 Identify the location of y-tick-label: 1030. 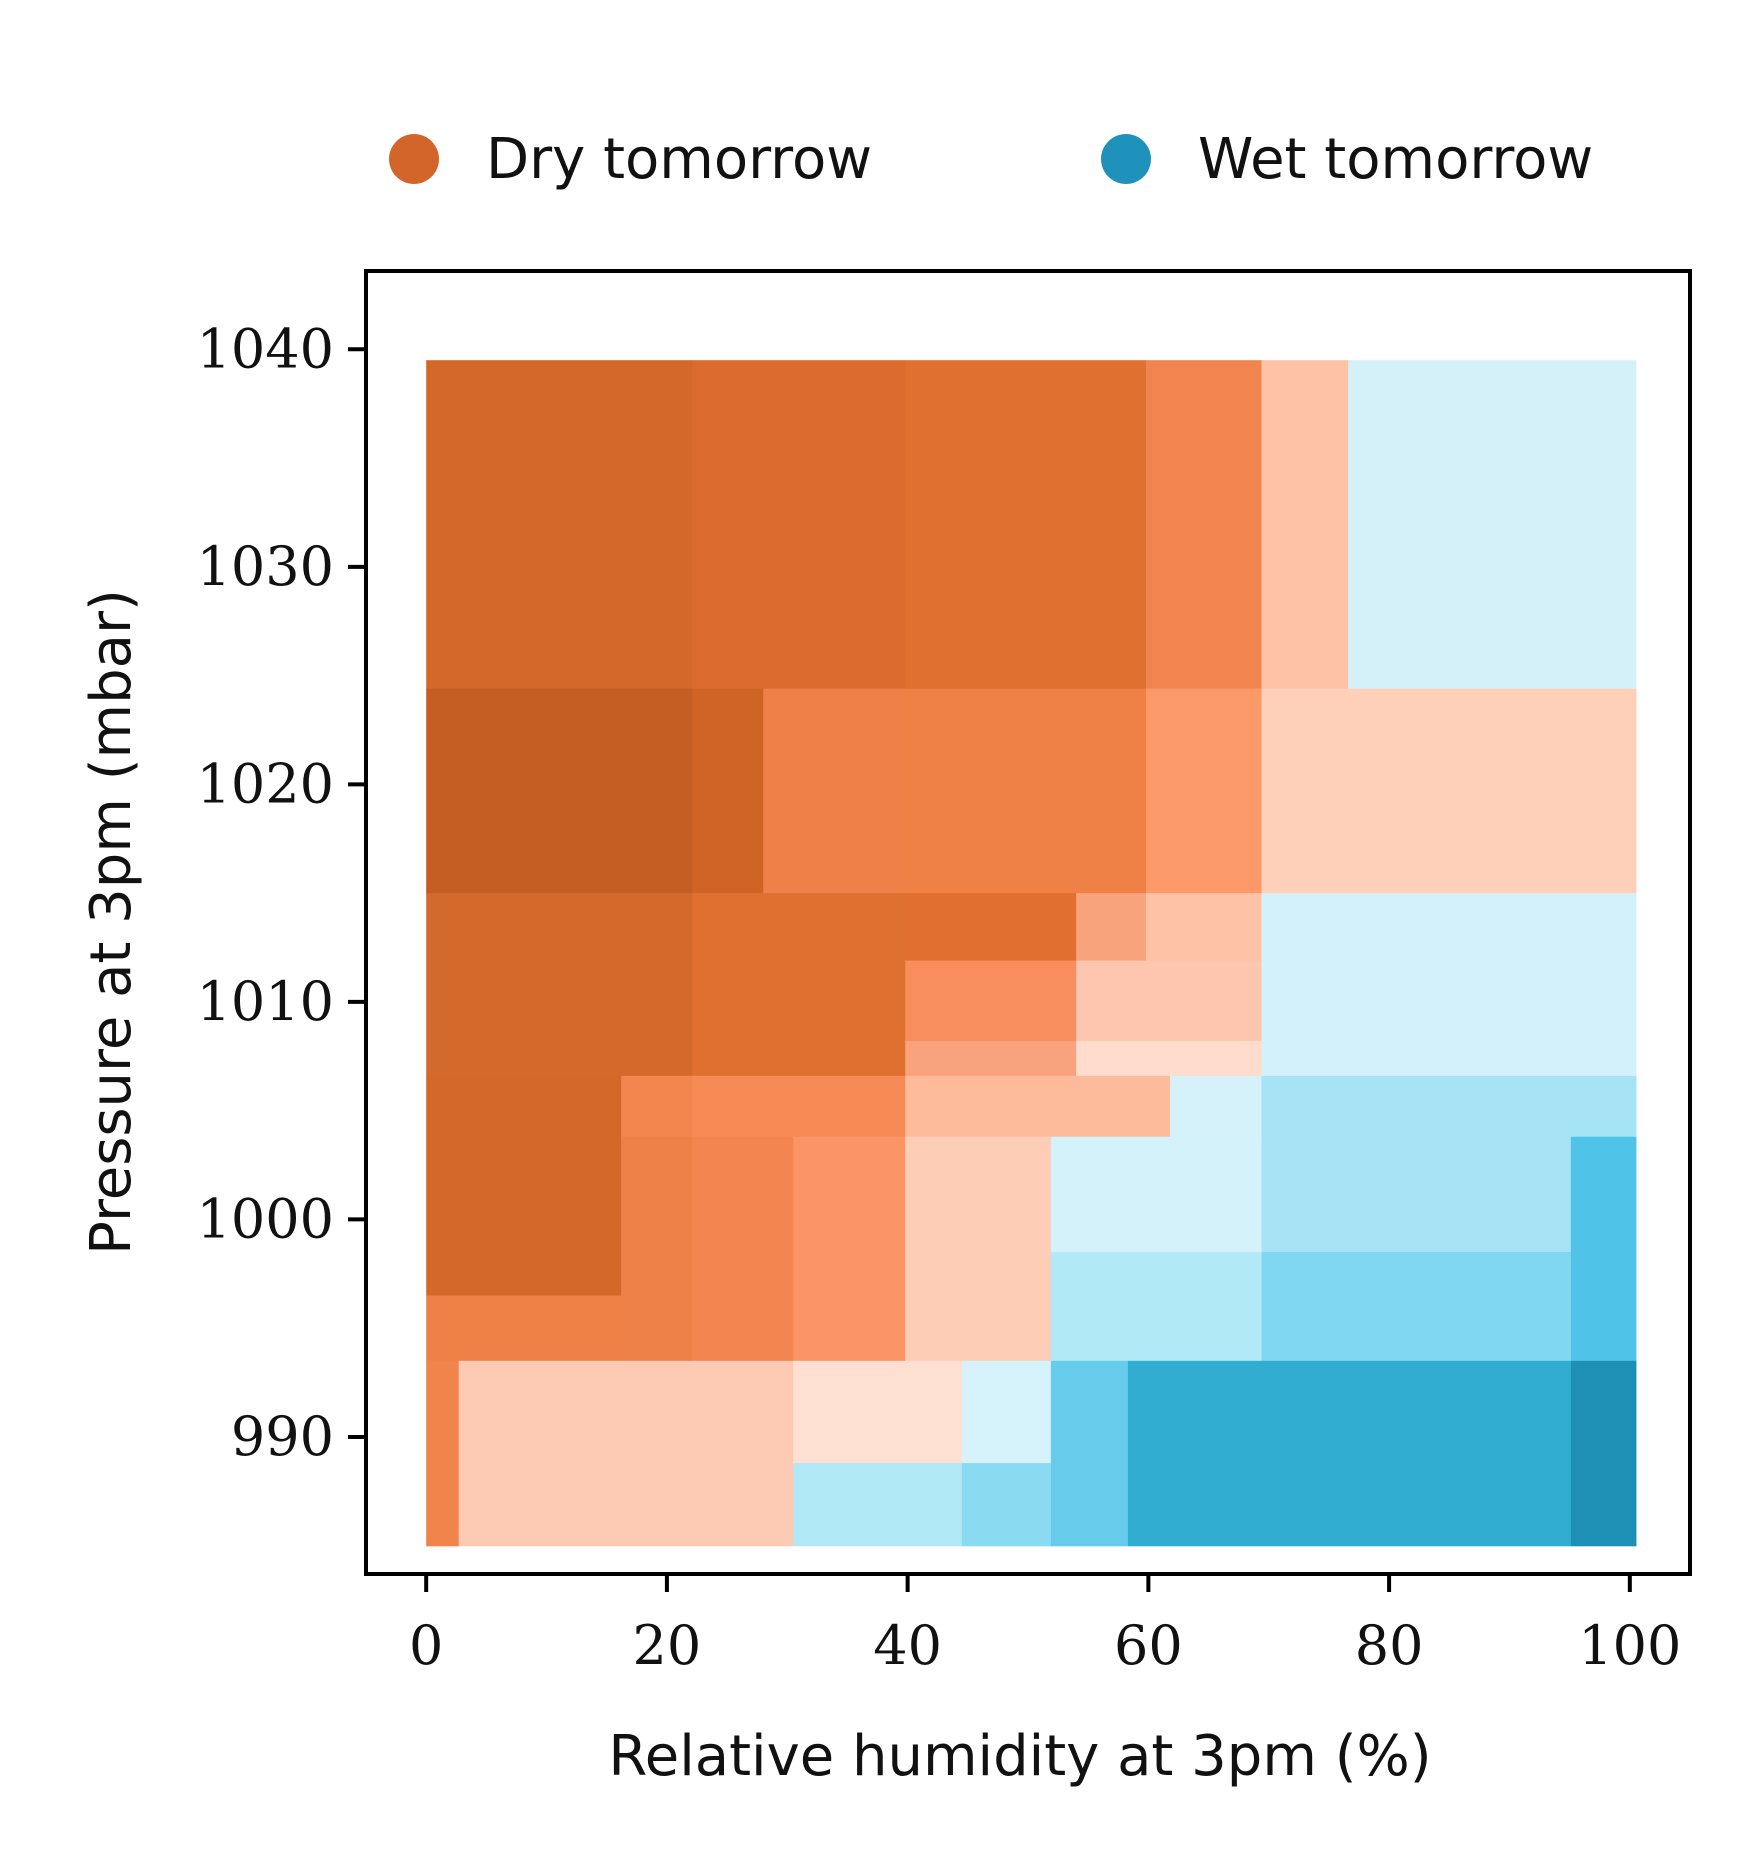
(265, 566).